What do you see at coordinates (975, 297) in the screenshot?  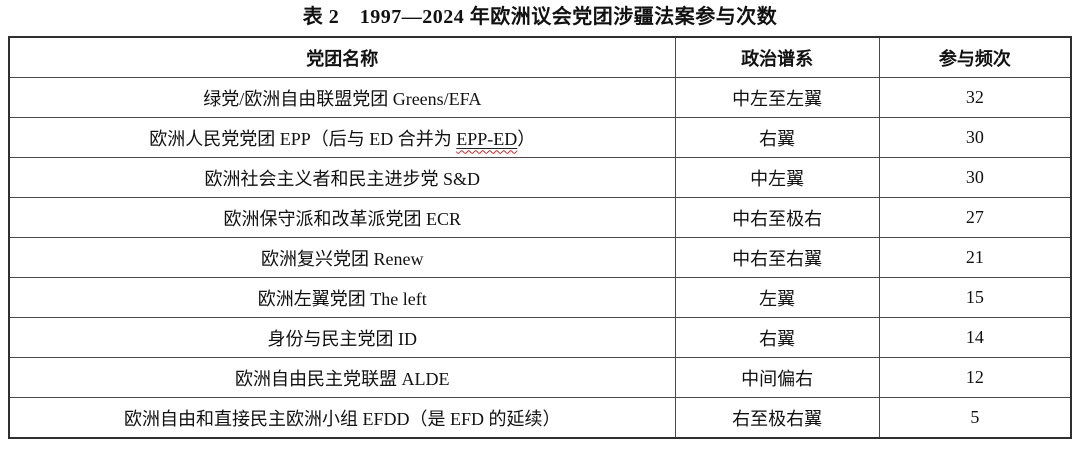 I see `frequency-cell: 15` at bounding box center [975, 297].